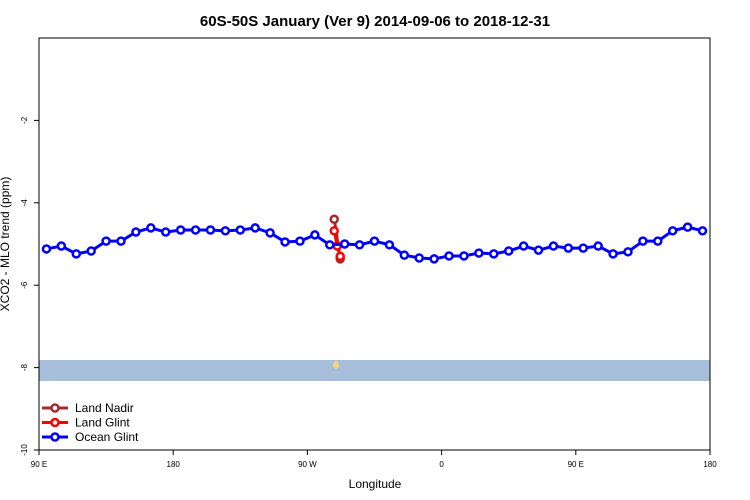  I want to click on x-tick-label: 90 W, so click(307, 464).